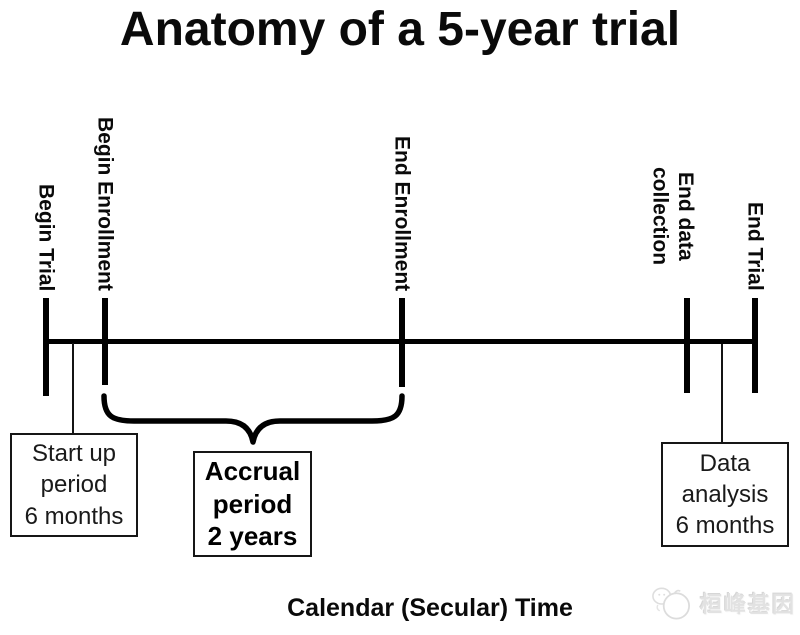 This screenshot has width=800, height=635. Describe the element at coordinates (722, 393) in the screenshot. I see `leader-line-data-analysis` at that location.